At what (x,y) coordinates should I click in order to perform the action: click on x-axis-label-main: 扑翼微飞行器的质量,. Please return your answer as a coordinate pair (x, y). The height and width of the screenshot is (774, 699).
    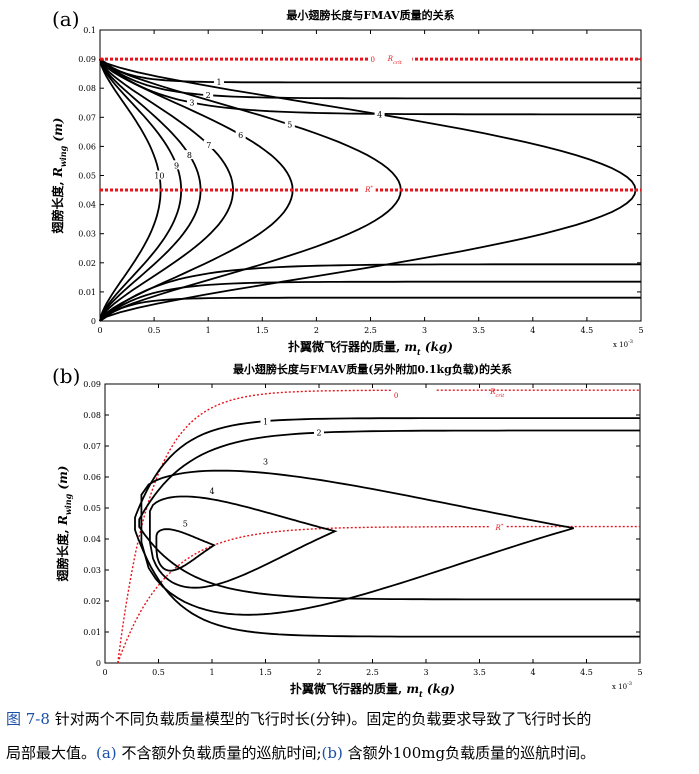
    Looking at the image, I should click on (348, 688).